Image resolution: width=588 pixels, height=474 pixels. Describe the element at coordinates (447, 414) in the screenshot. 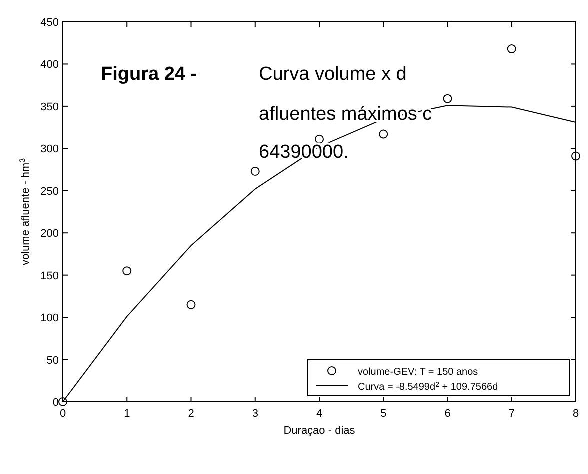

I see `x-tick-label: 6` at that location.